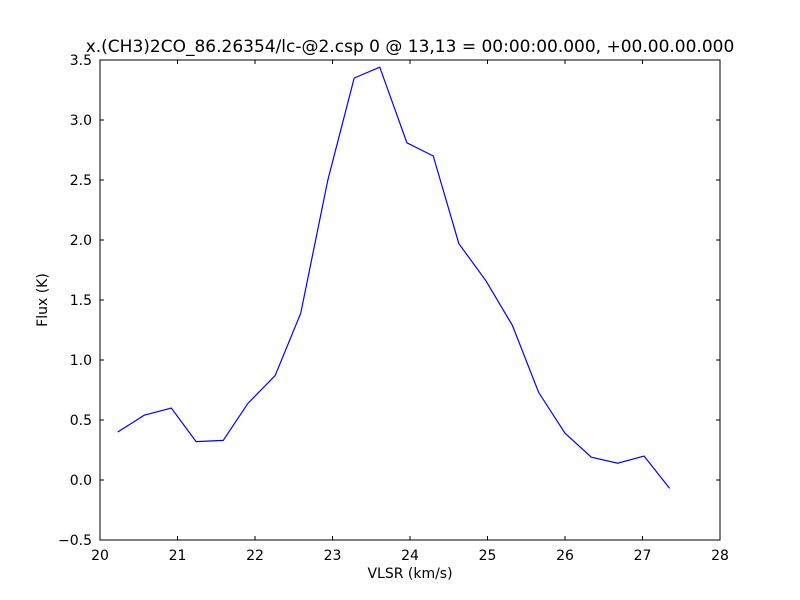 The height and width of the screenshot is (600, 800). Describe the element at coordinates (81, 241) in the screenshot. I see `y-tick-label: 2.0` at that location.